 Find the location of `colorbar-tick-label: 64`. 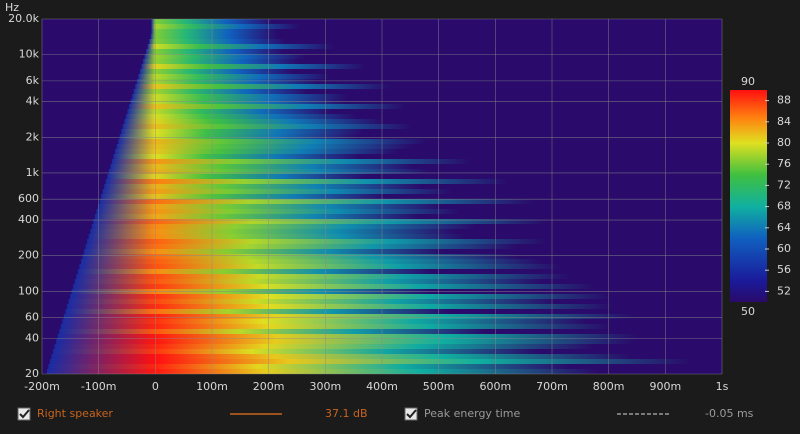

colorbar-tick-label: 64 is located at coordinates (784, 227).